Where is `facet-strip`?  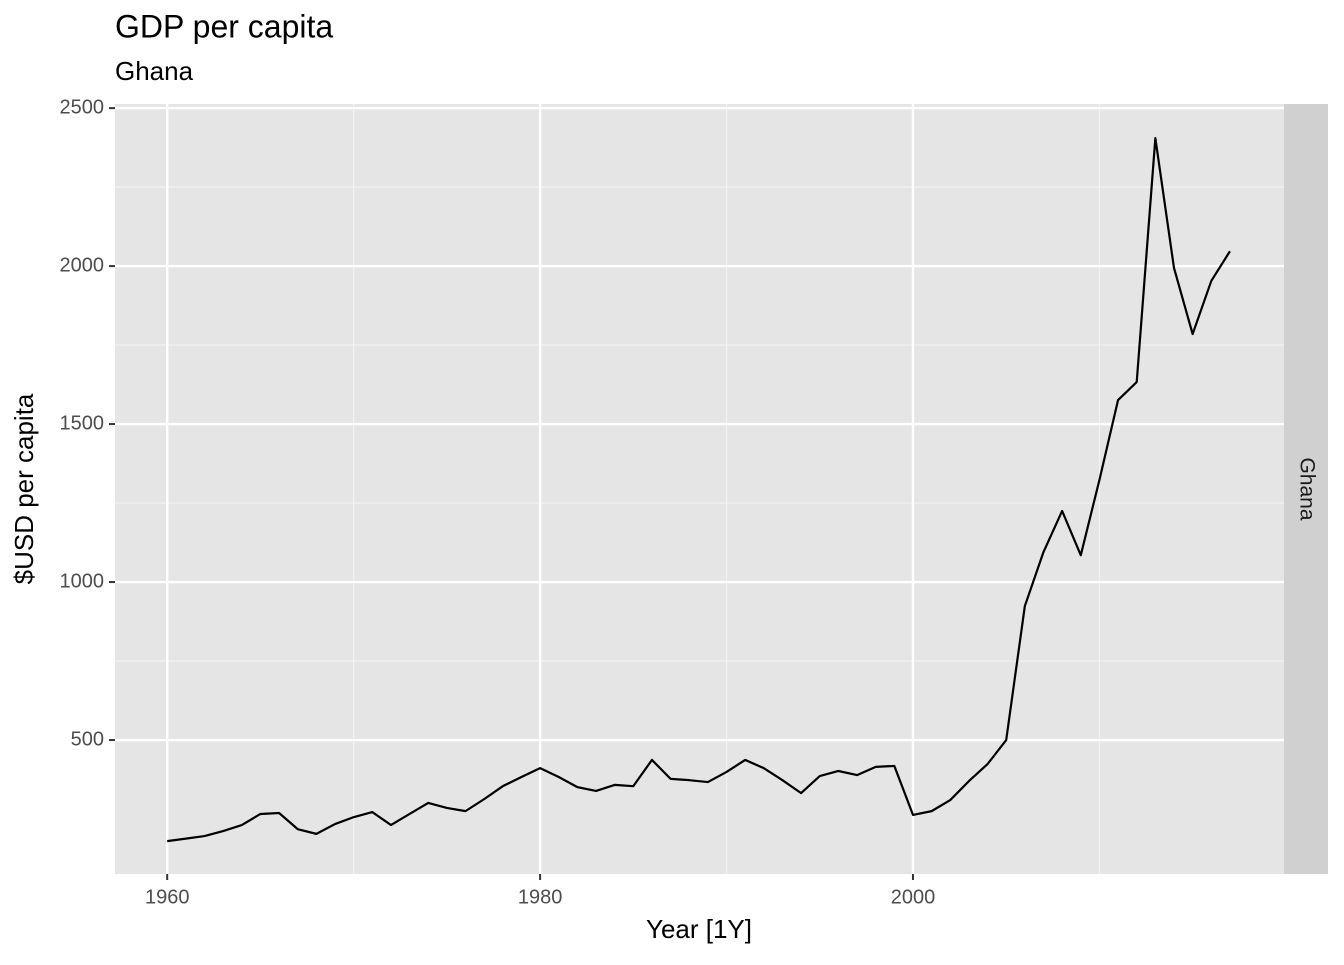
facet-strip is located at coordinates (1306, 489).